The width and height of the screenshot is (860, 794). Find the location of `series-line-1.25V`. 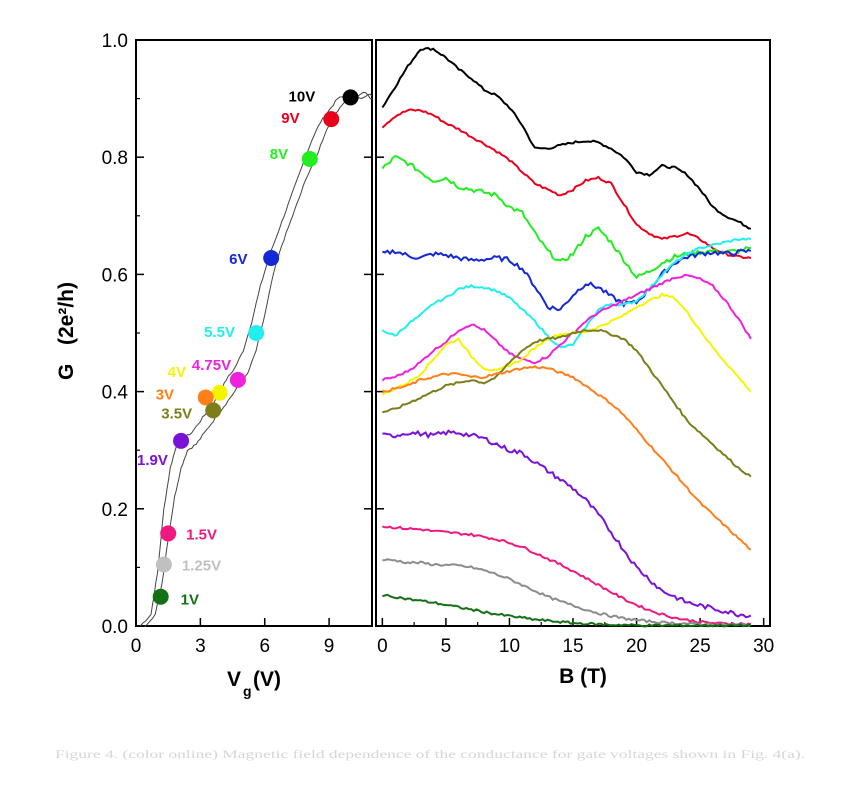

series-line-1.25V is located at coordinates (567, 593).